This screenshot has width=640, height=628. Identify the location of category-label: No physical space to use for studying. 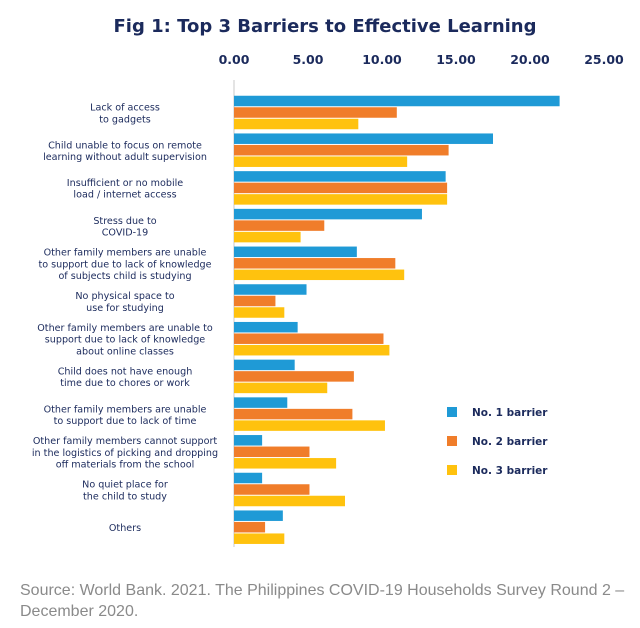
(124, 302).